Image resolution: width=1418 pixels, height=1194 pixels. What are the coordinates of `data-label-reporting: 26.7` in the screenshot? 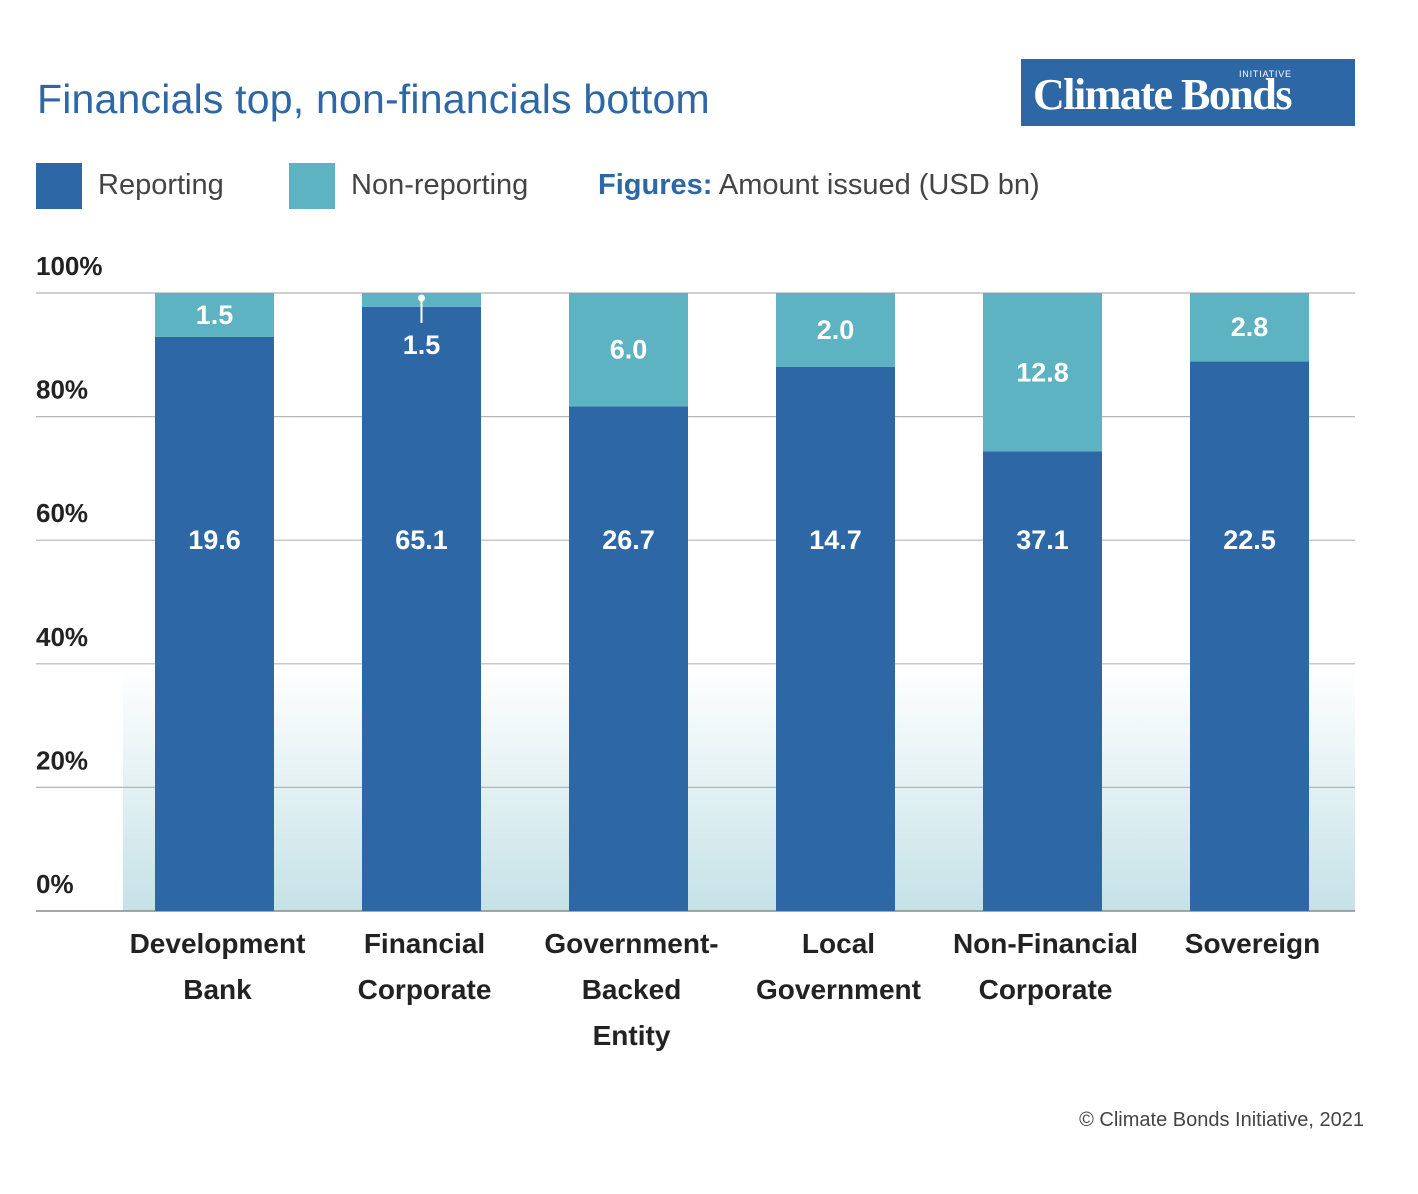 It's located at (628, 540).